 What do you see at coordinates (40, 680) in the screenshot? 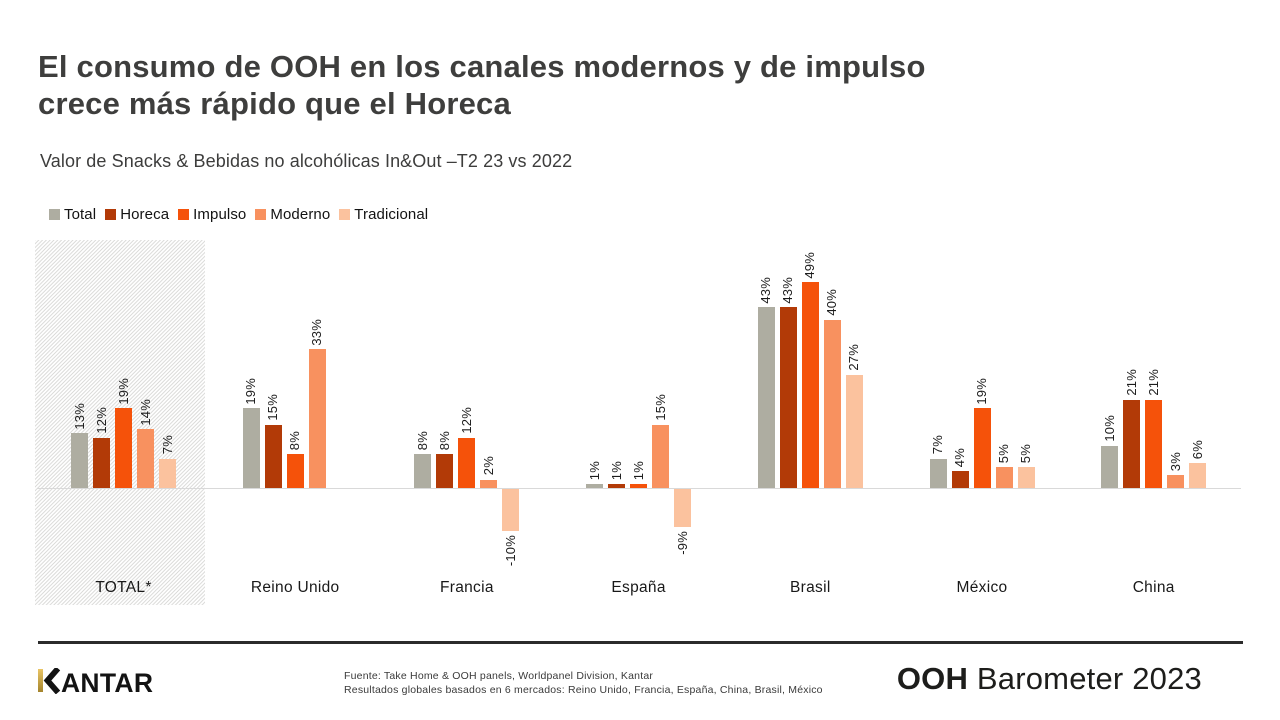
I see `kantar-k-gold-bar` at bounding box center [40, 680].